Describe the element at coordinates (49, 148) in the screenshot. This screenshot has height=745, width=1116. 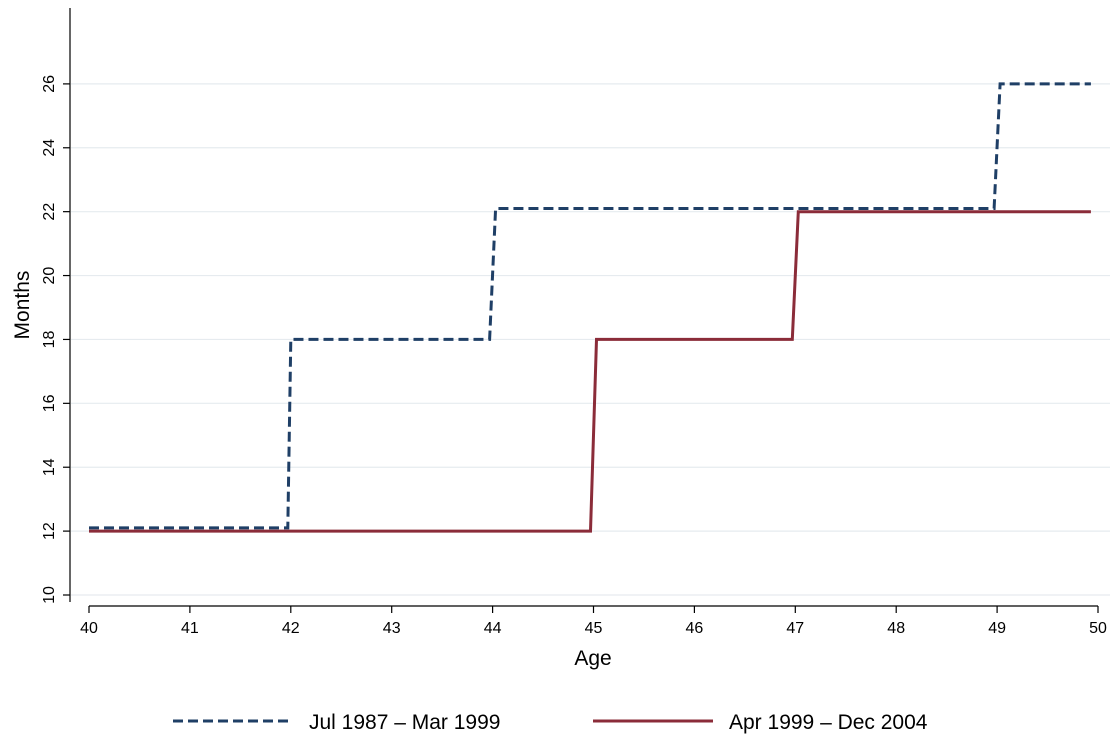
I see `y-tick-label-24: 24` at that location.